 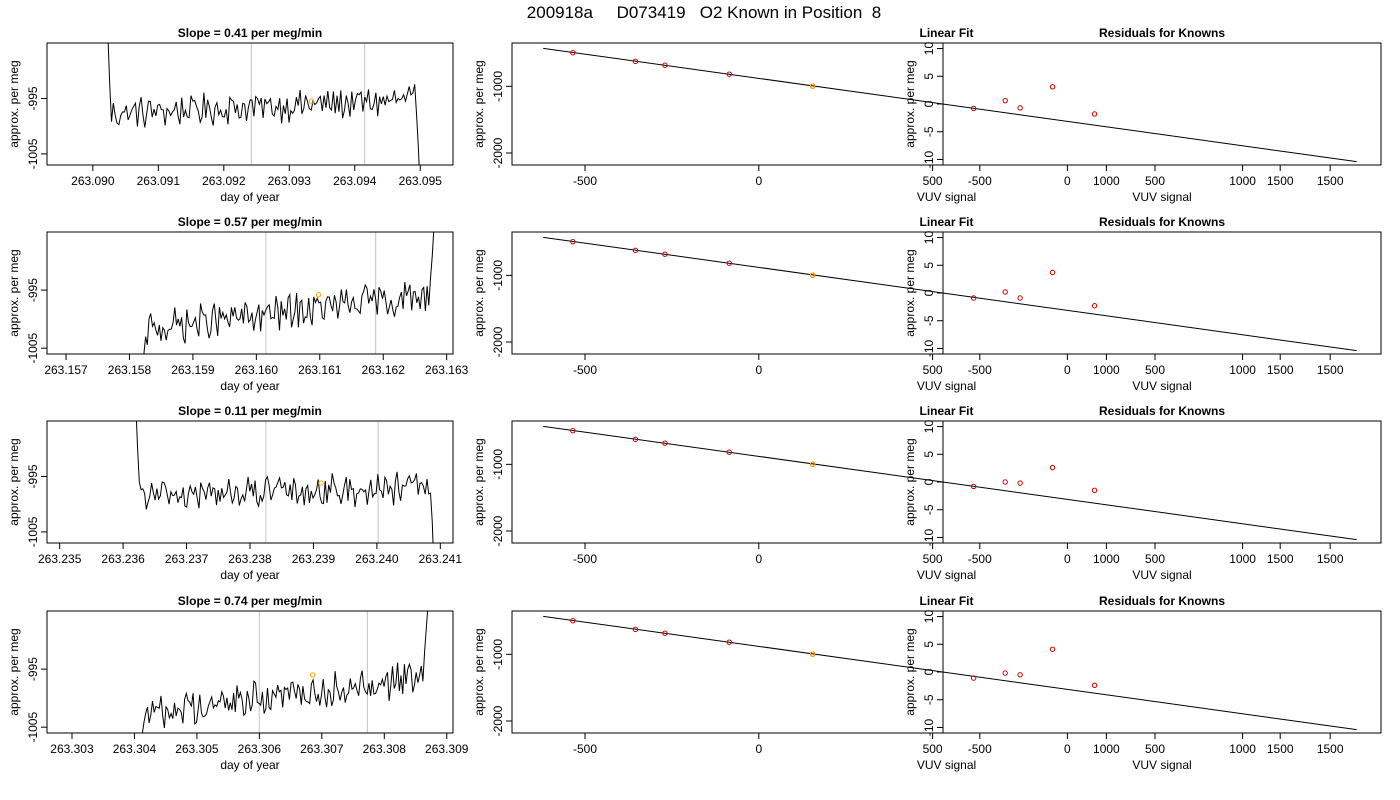 I want to click on panel-title: Slope = 0.41 per meg/min, so click(x=250, y=33).